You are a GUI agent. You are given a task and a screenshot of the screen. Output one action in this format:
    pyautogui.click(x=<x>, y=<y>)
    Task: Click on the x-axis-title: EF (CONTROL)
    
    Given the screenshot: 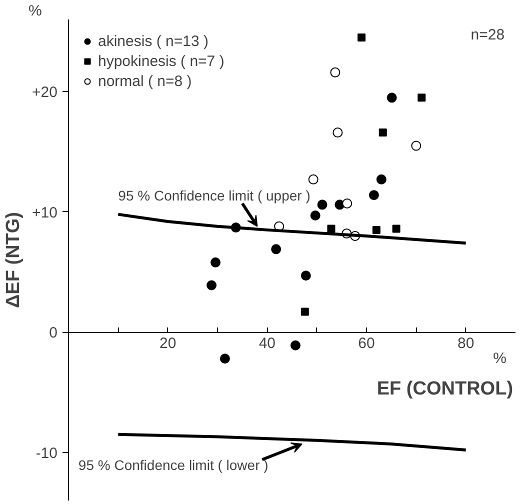 What is the action you would take?
    pyautogui.click(x=445, y=389)
    